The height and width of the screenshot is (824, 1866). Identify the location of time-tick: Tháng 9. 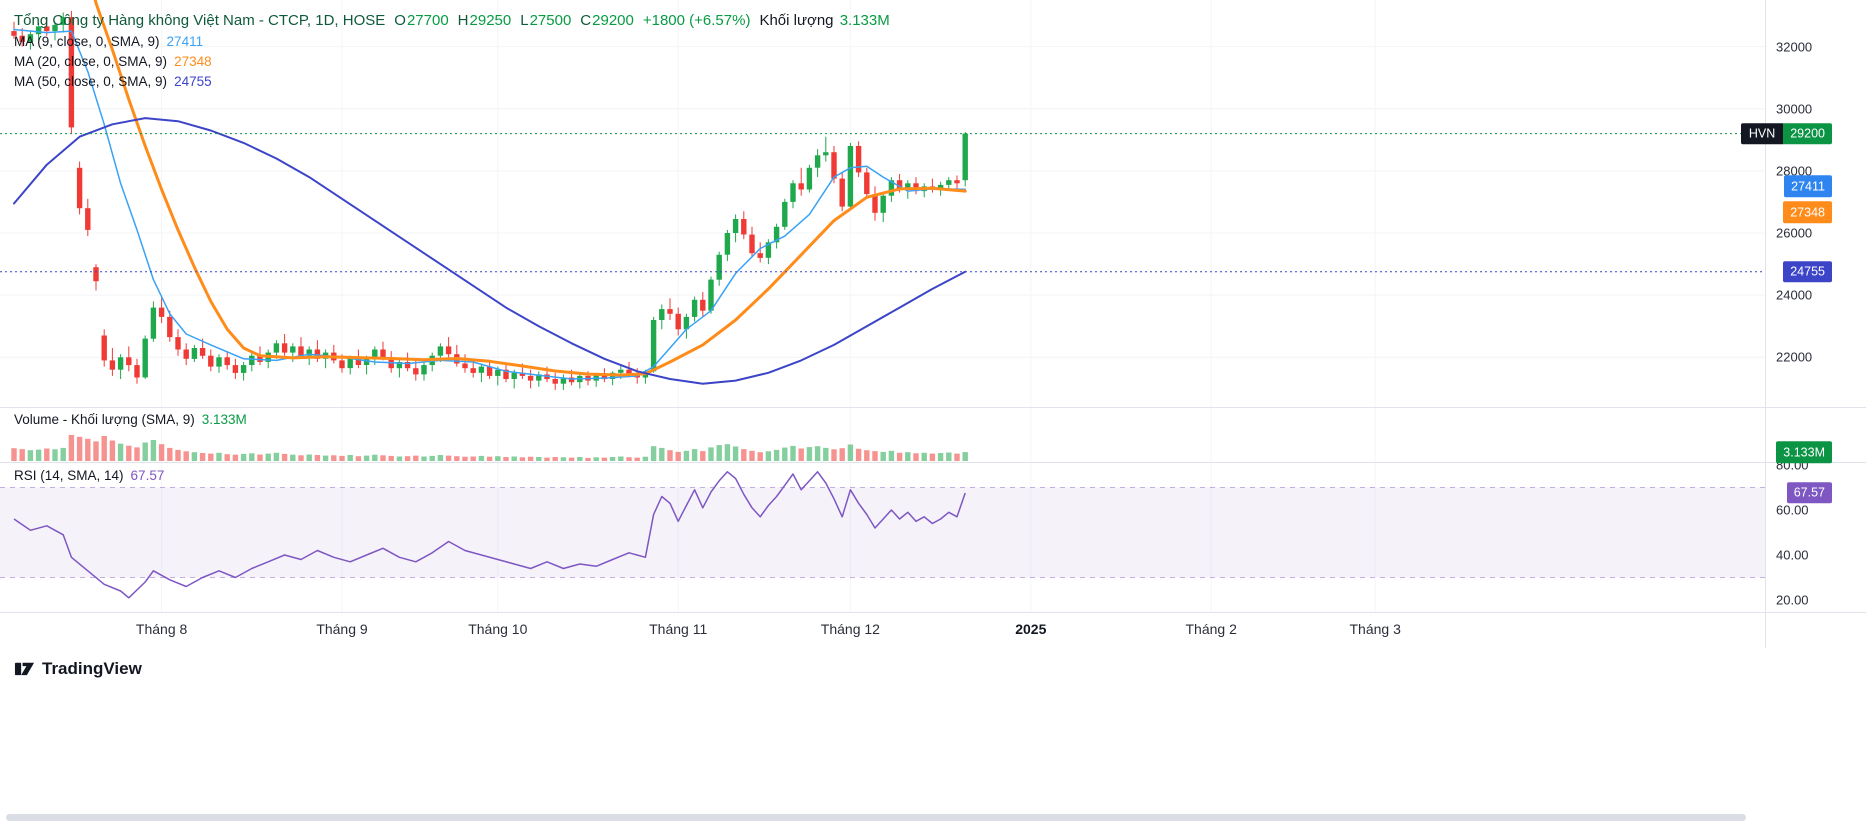
(342, 629).